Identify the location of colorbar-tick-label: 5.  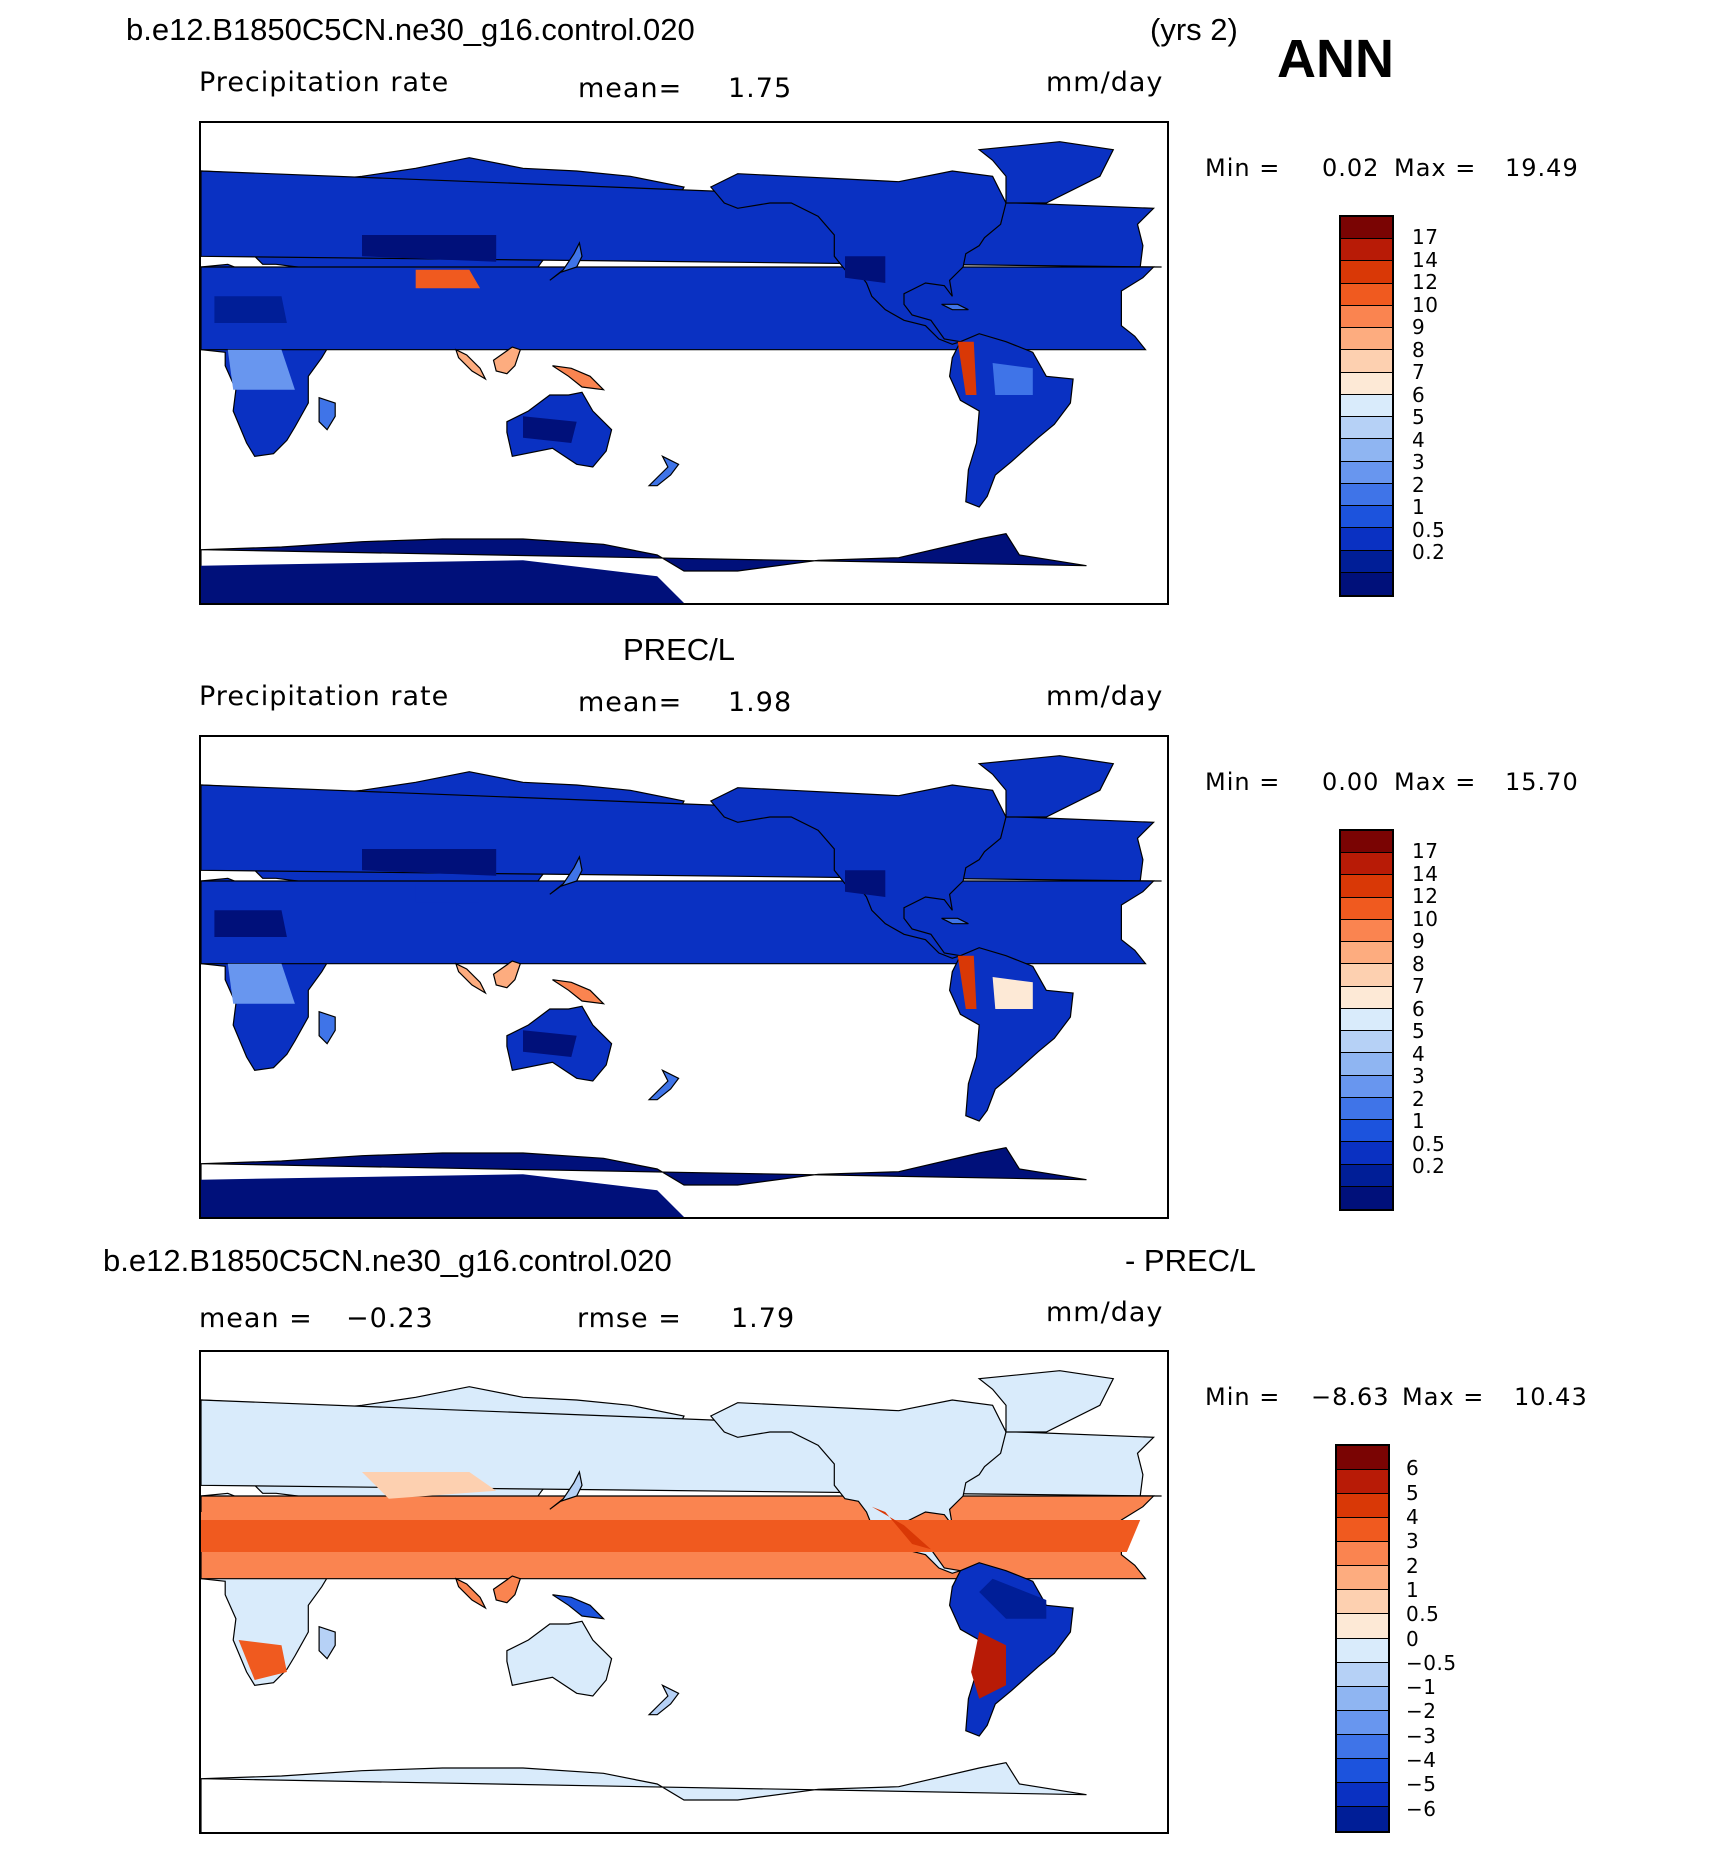
(1419, 1031).